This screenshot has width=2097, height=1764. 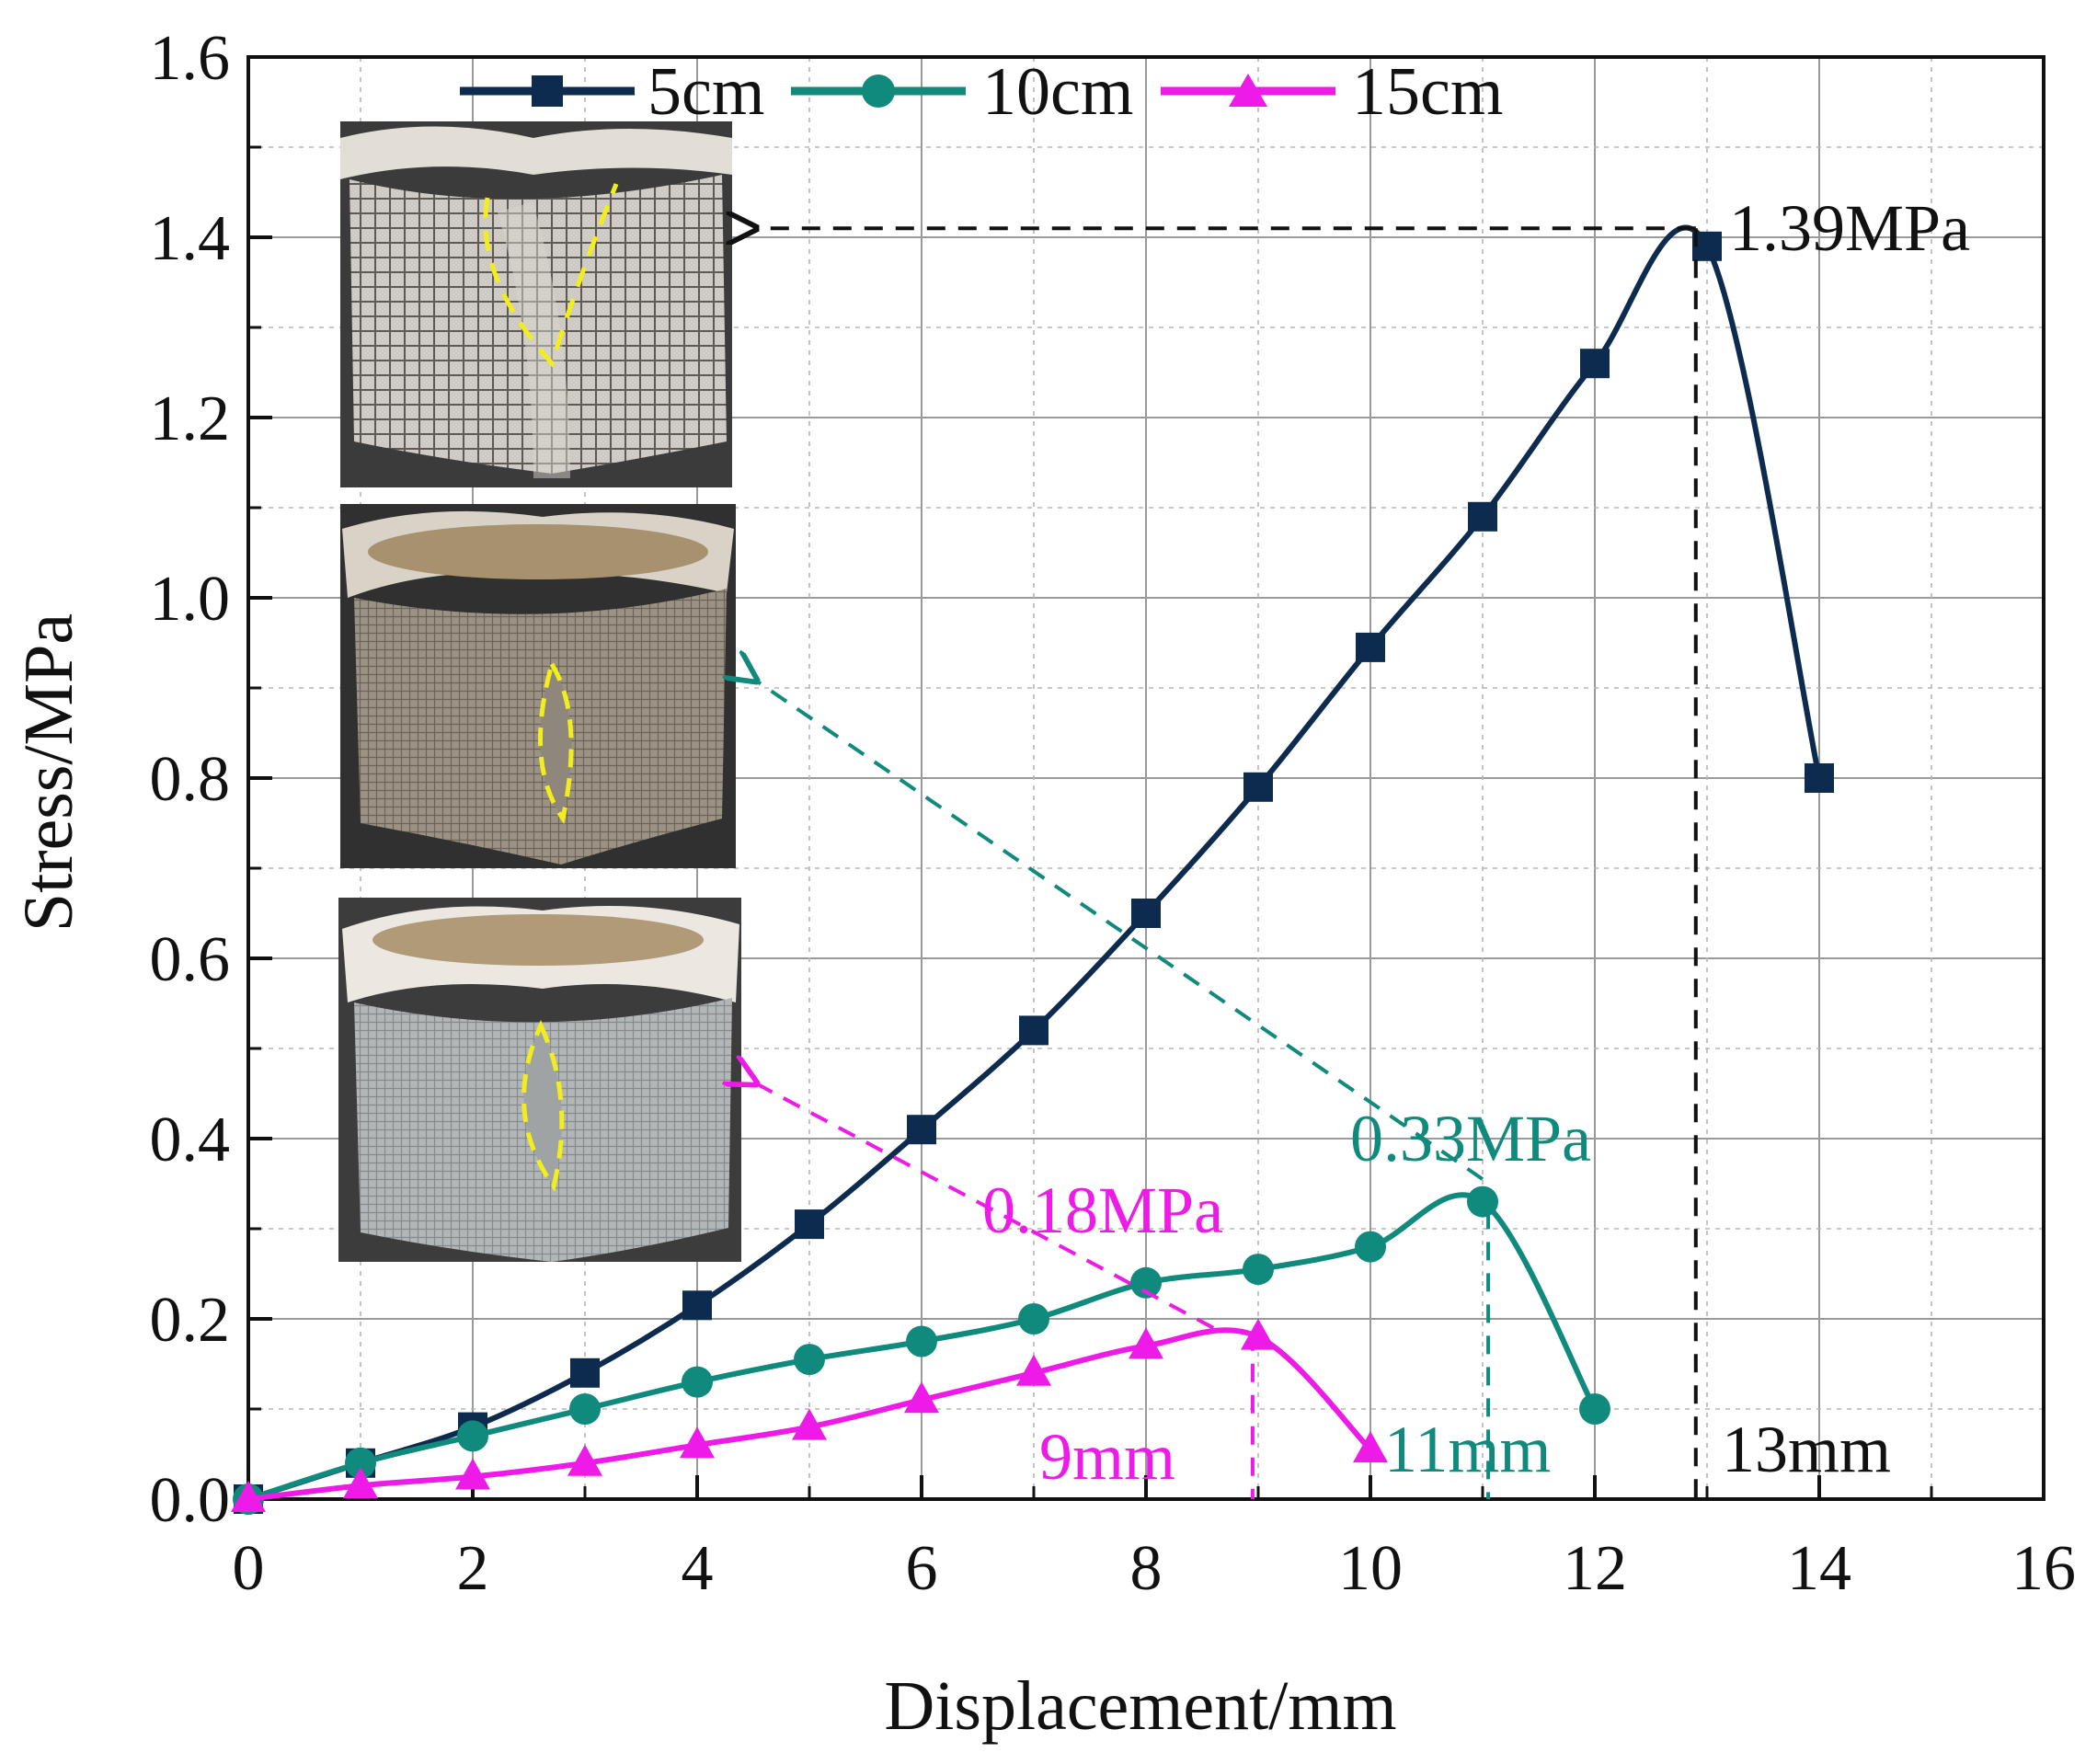 What do you see at coordinates (190, 238) in the screenshot?
I see `y-tick-label: 1.4` at bounding box center [190, 238].